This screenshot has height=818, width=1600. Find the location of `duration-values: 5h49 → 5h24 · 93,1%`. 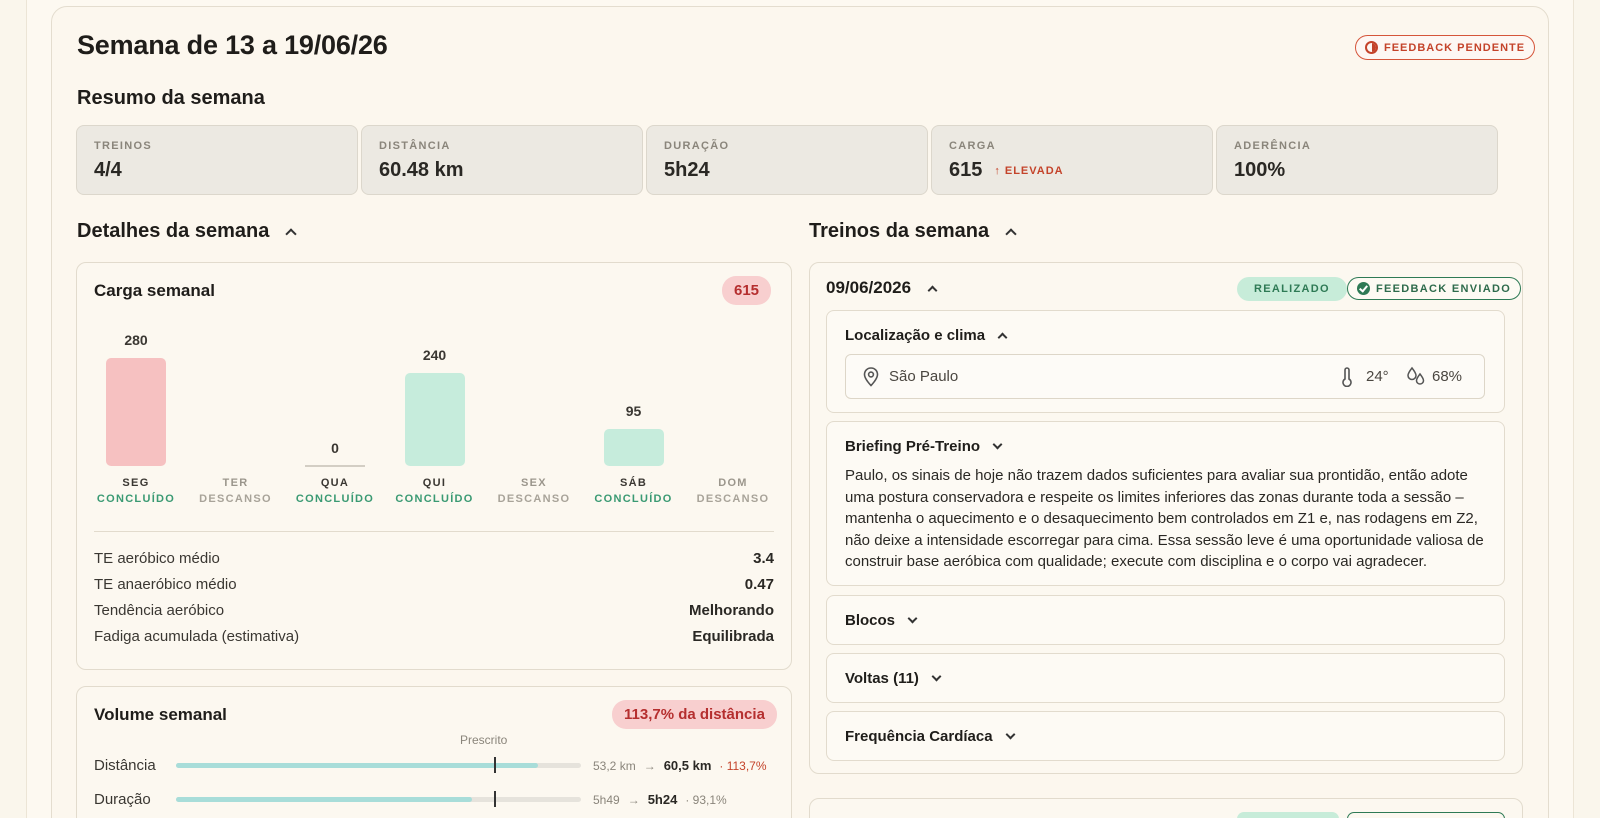

duration-values: 5h49 → 5h24 · 93,1% is located at coordinates (660, 799).